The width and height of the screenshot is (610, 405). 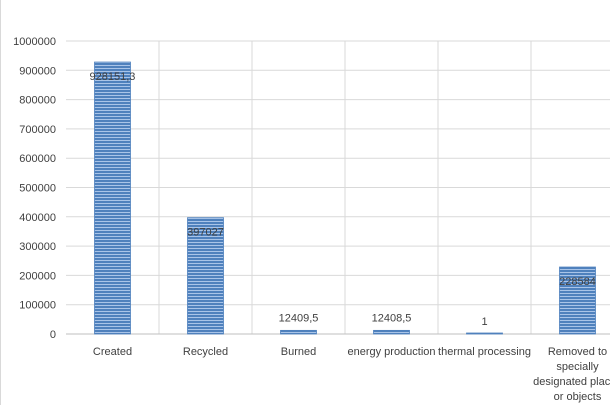 What do you see at coordinates (577, 352) in the screenshot?
I see `category-label-line: Removed to` at bounding box center [577, 352].